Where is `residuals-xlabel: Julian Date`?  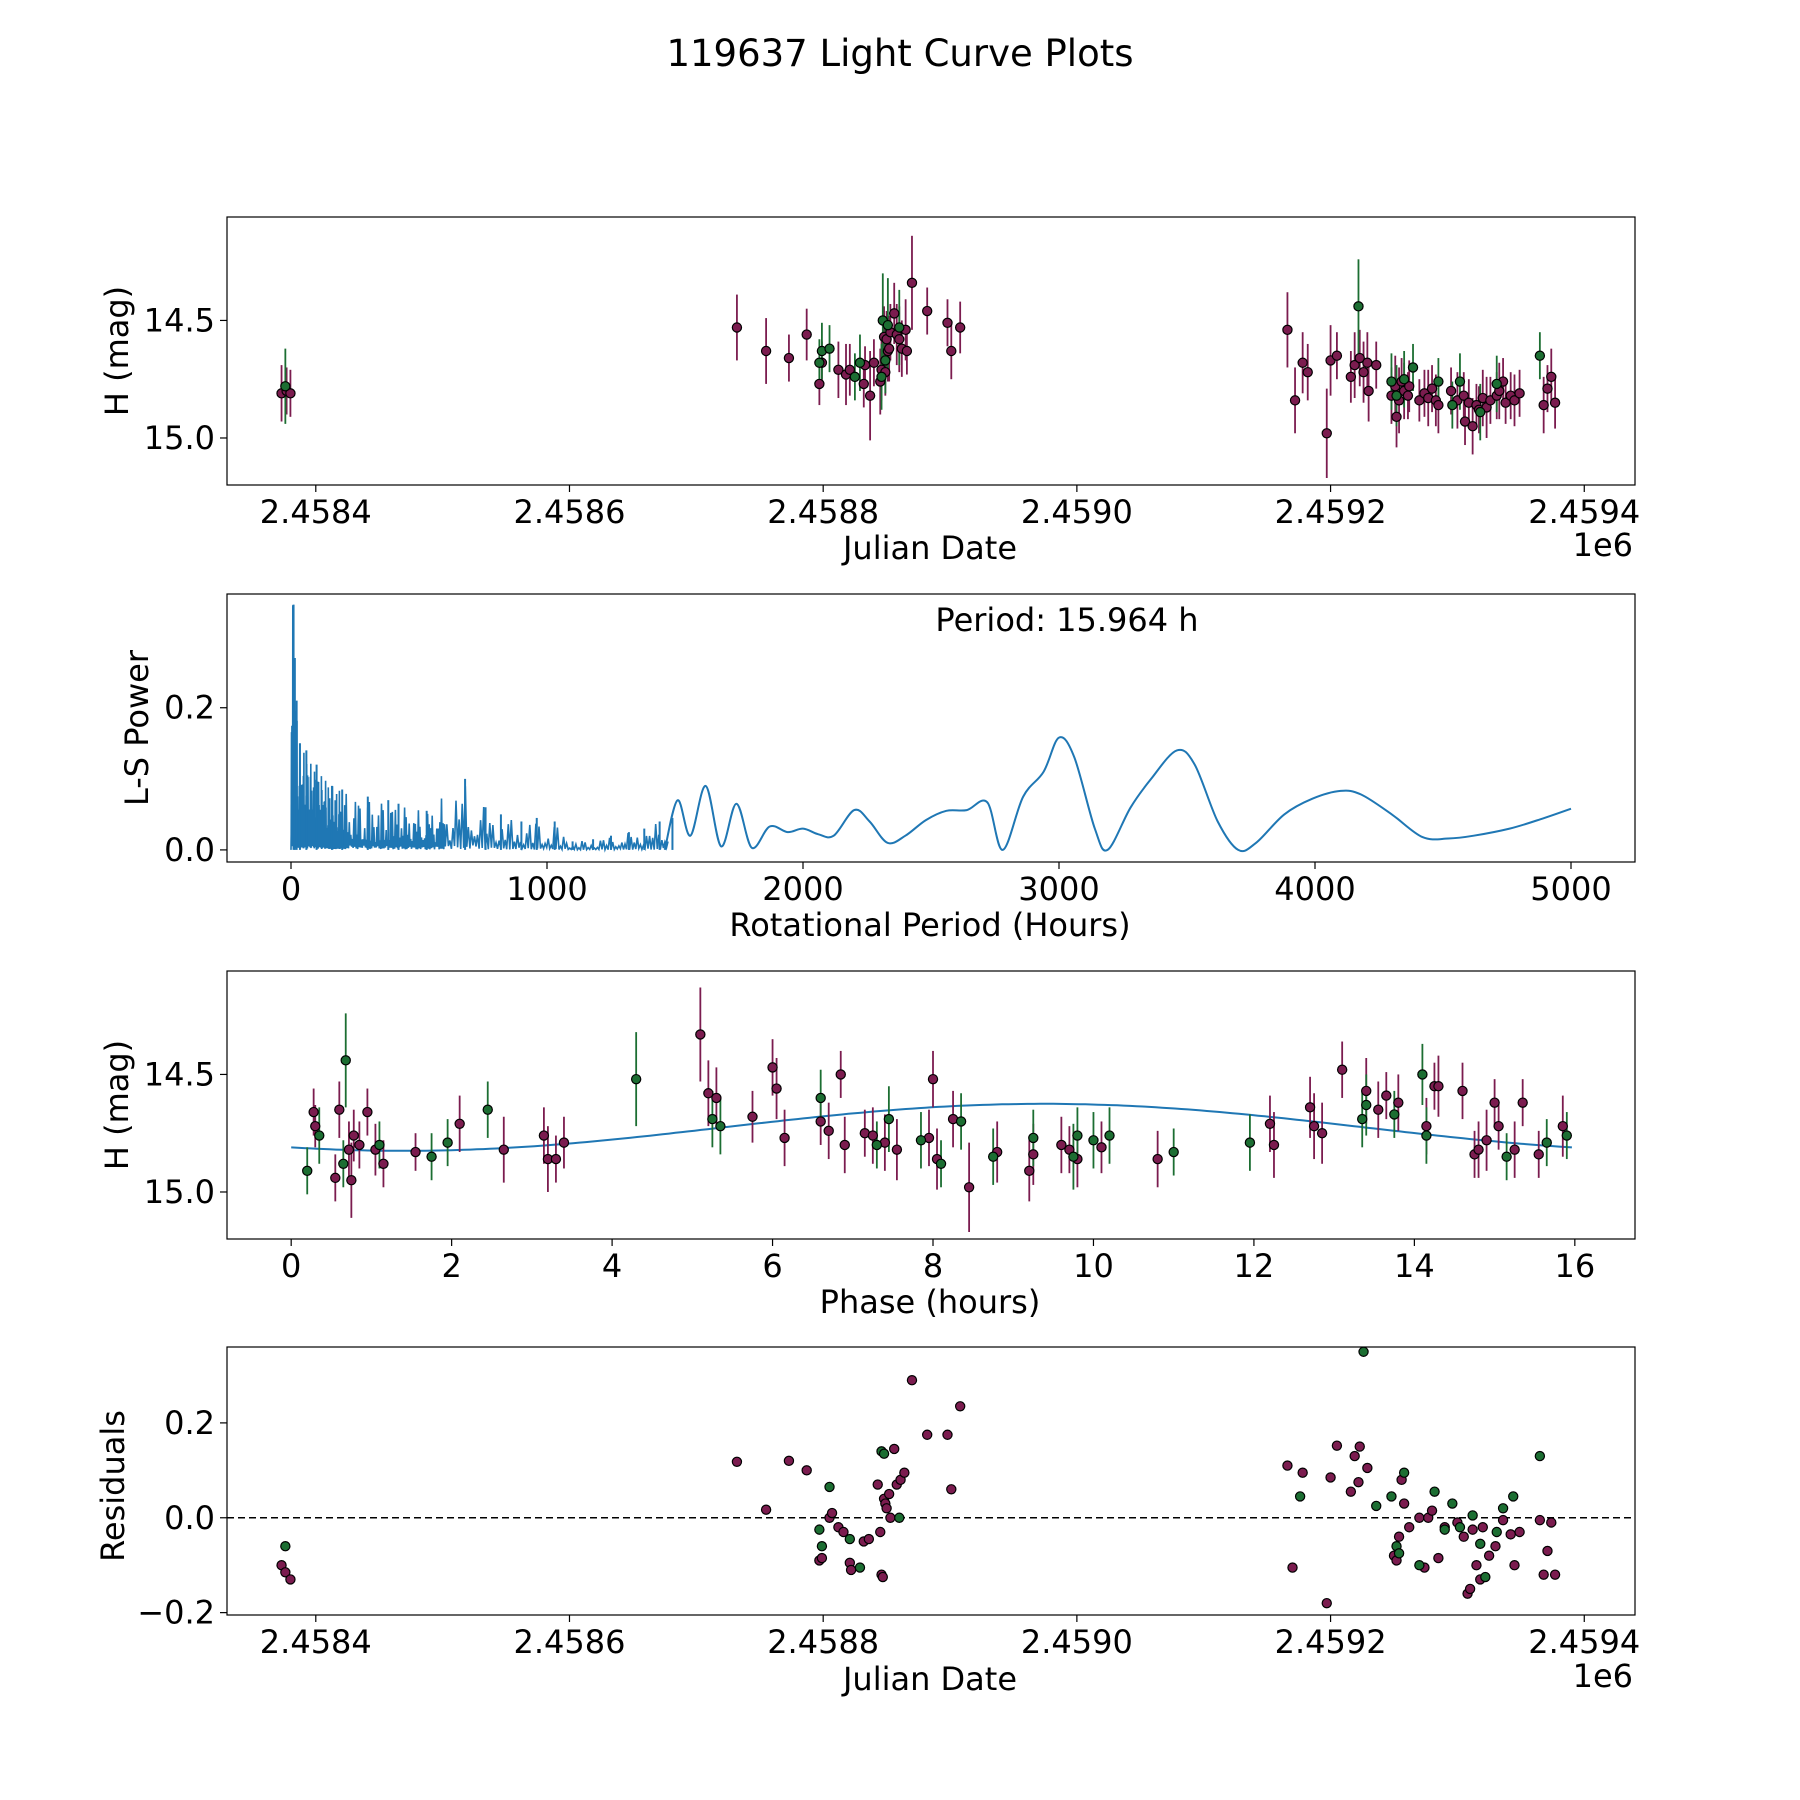 residuals-xlabel: Julian Date is located at coordinates (929, 1679).